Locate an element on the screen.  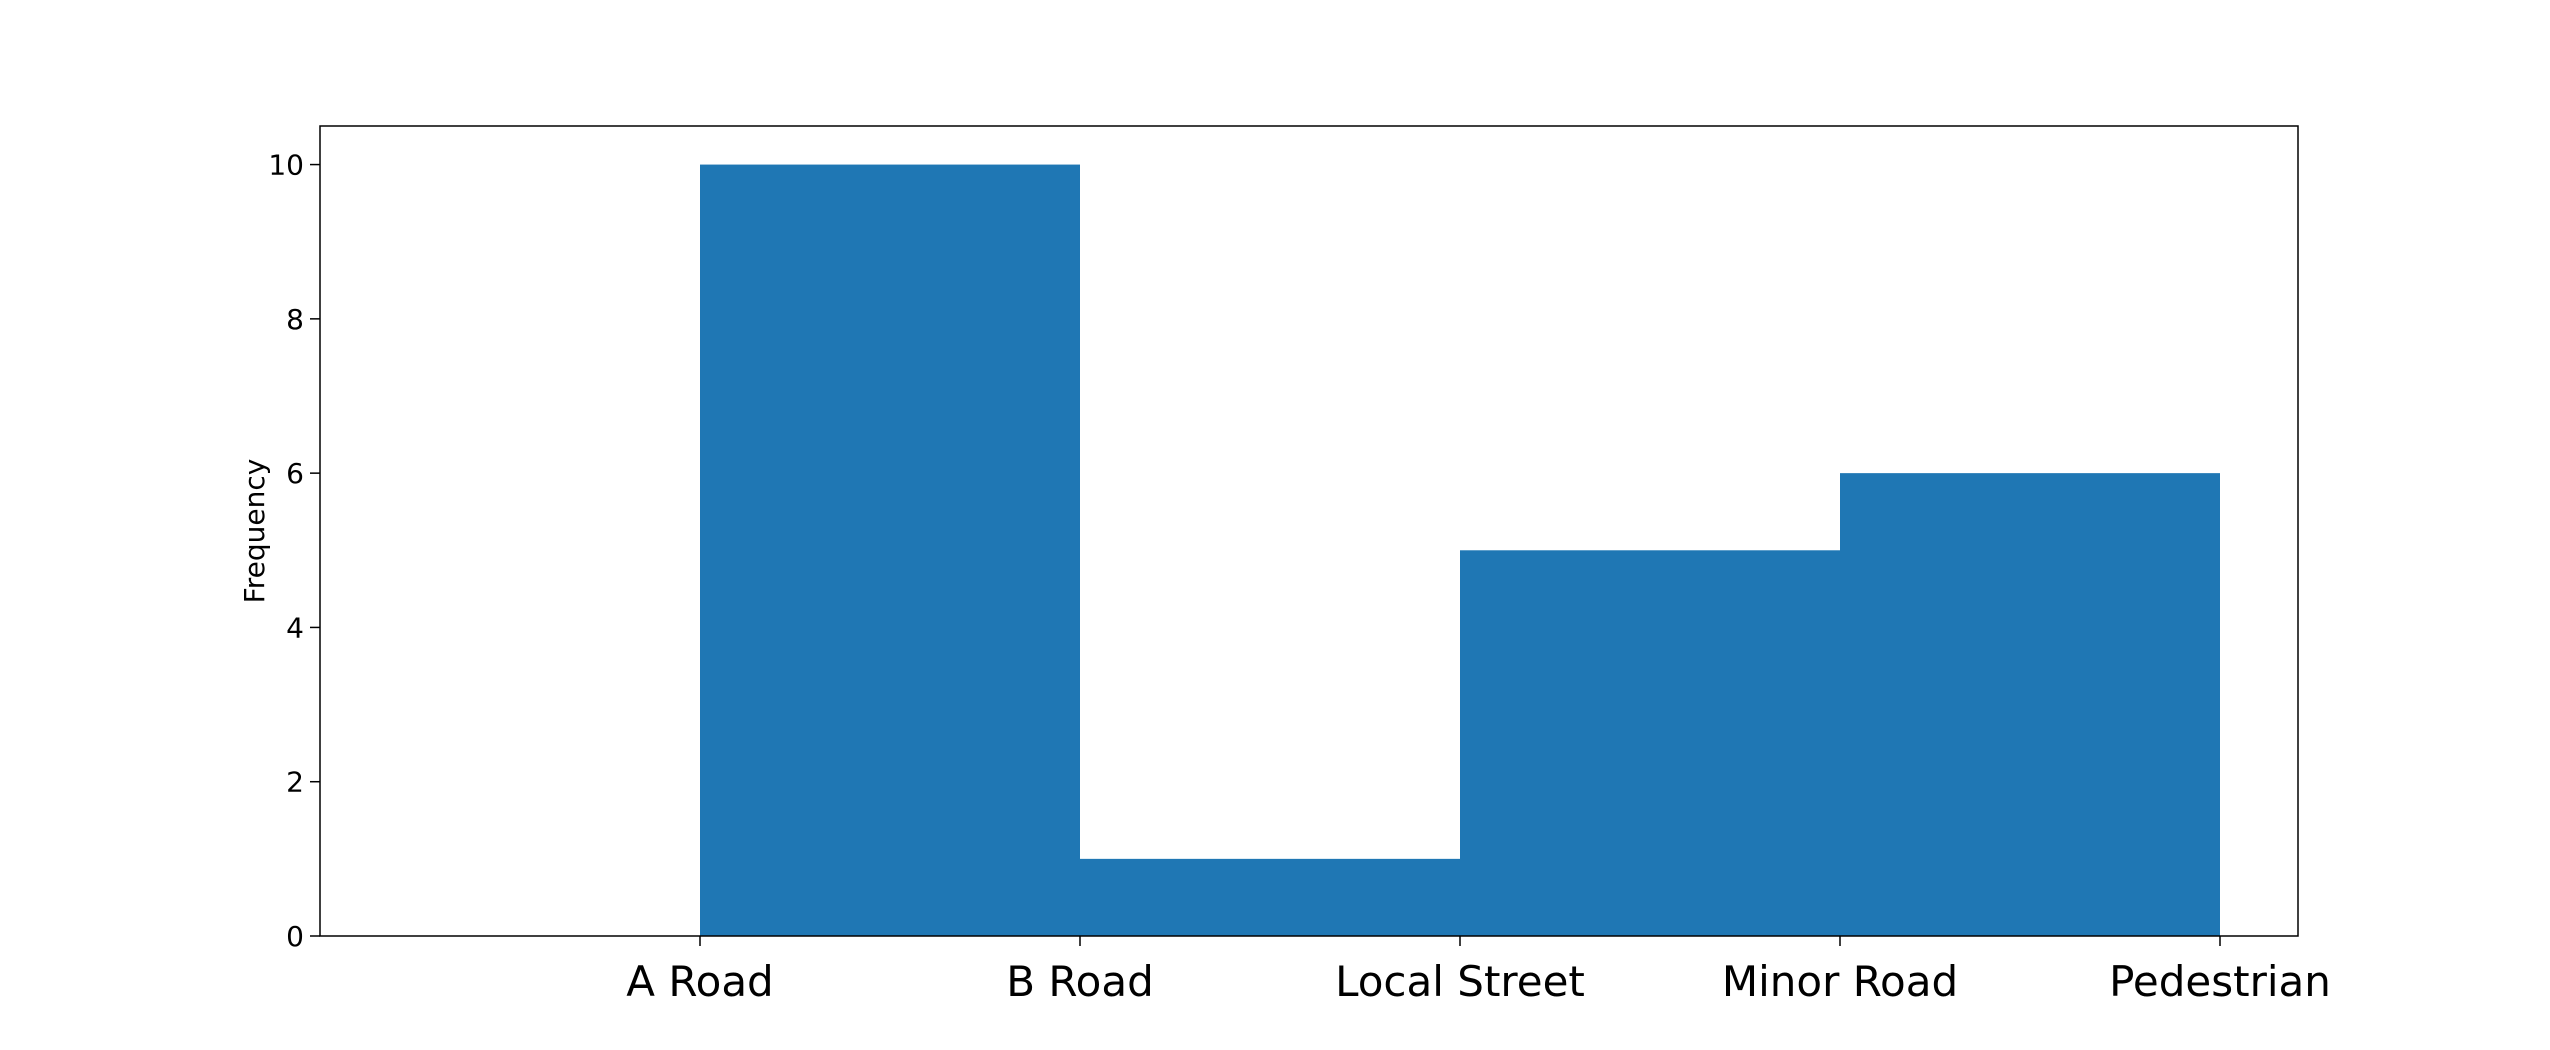
y-tick-label: 4 is located at coordinates (295, 627).